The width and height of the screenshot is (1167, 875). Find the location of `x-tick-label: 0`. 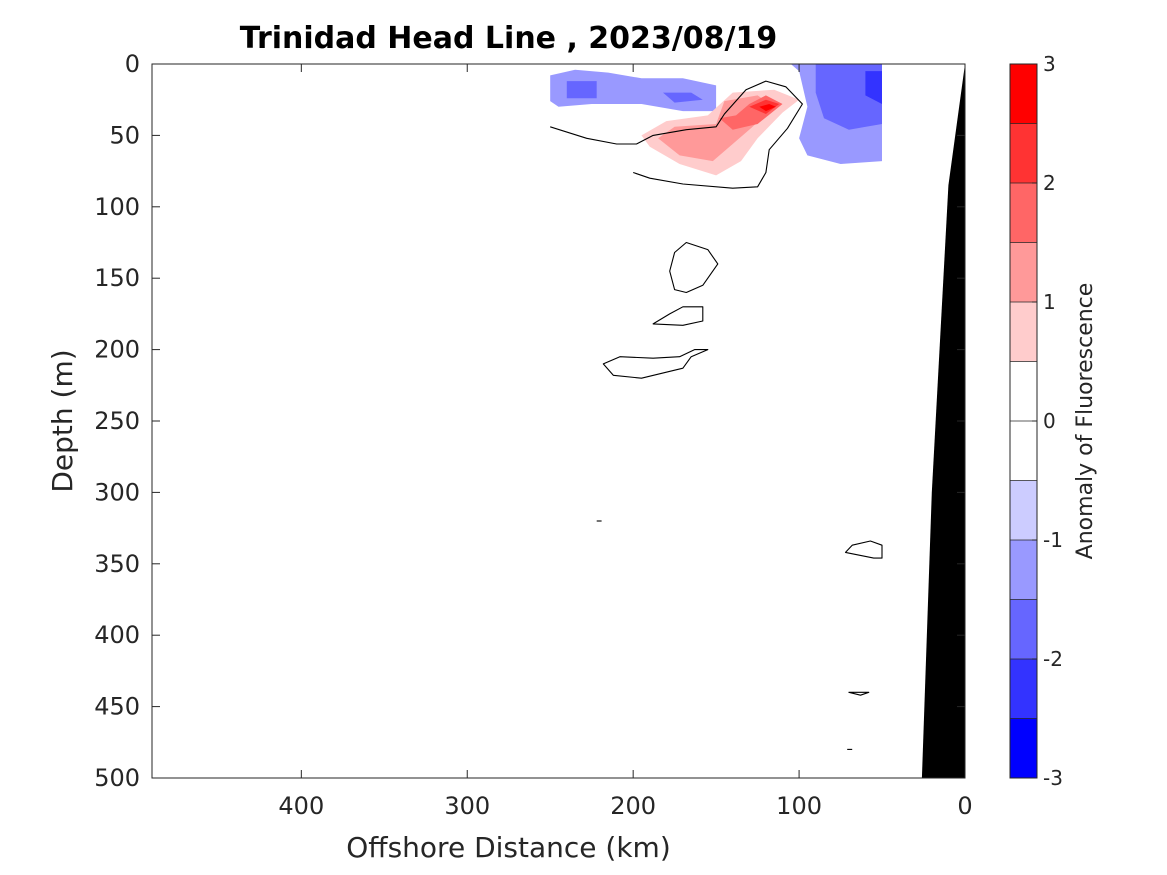

x-tick-label: 0 is located at coordinates (964, 806).